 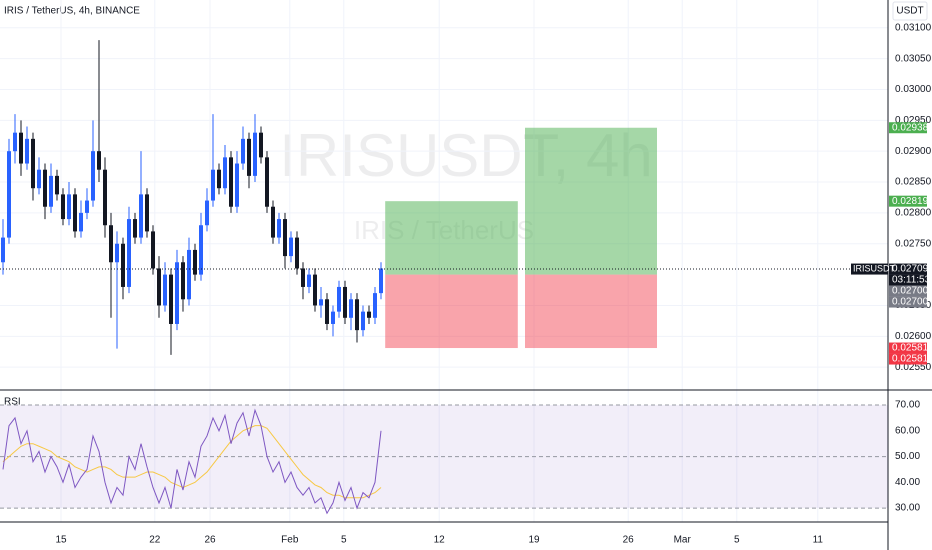 What do you see at coordinates (913, 89) in the screenshot?
I see `y-tick-label: 0.03000` at bounding box center [913, 89].